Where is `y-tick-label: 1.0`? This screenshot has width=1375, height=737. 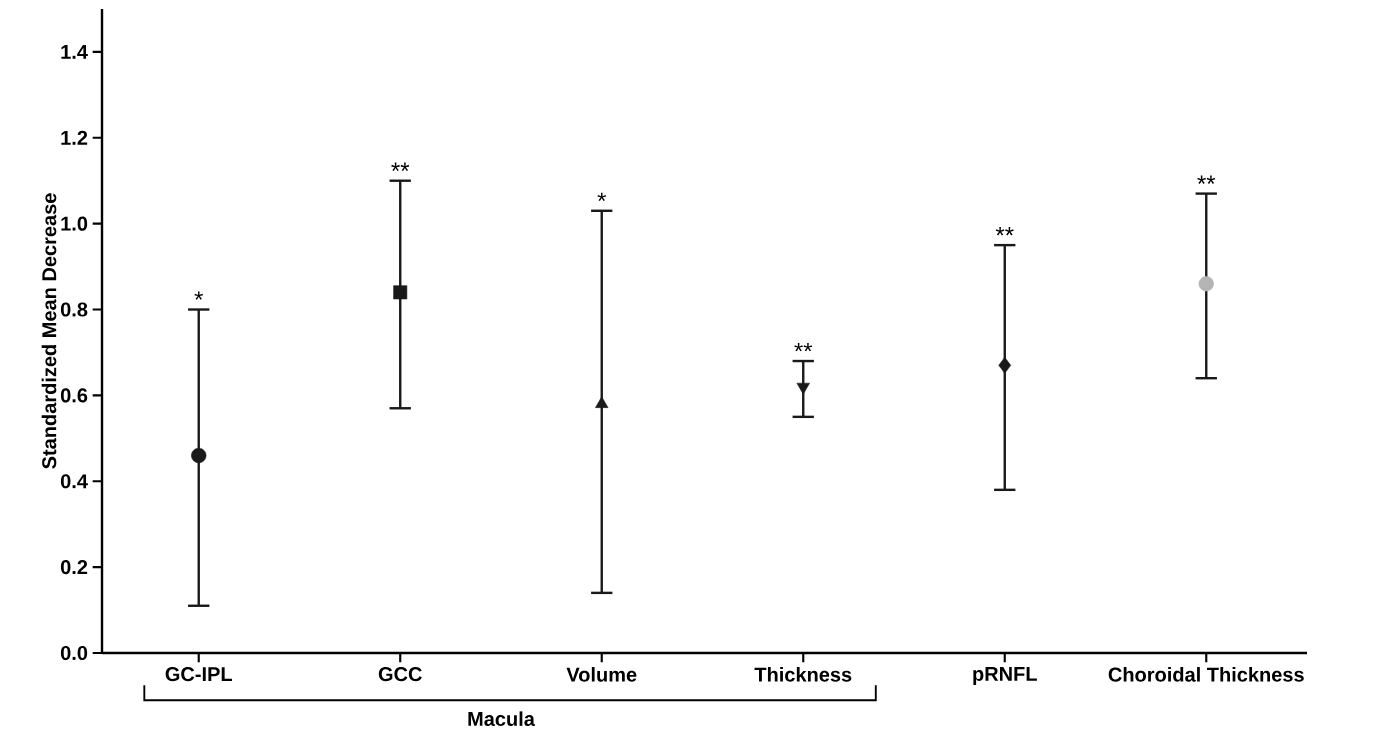 y-tick-label: 1.0 is located at coordinates (74, 223).